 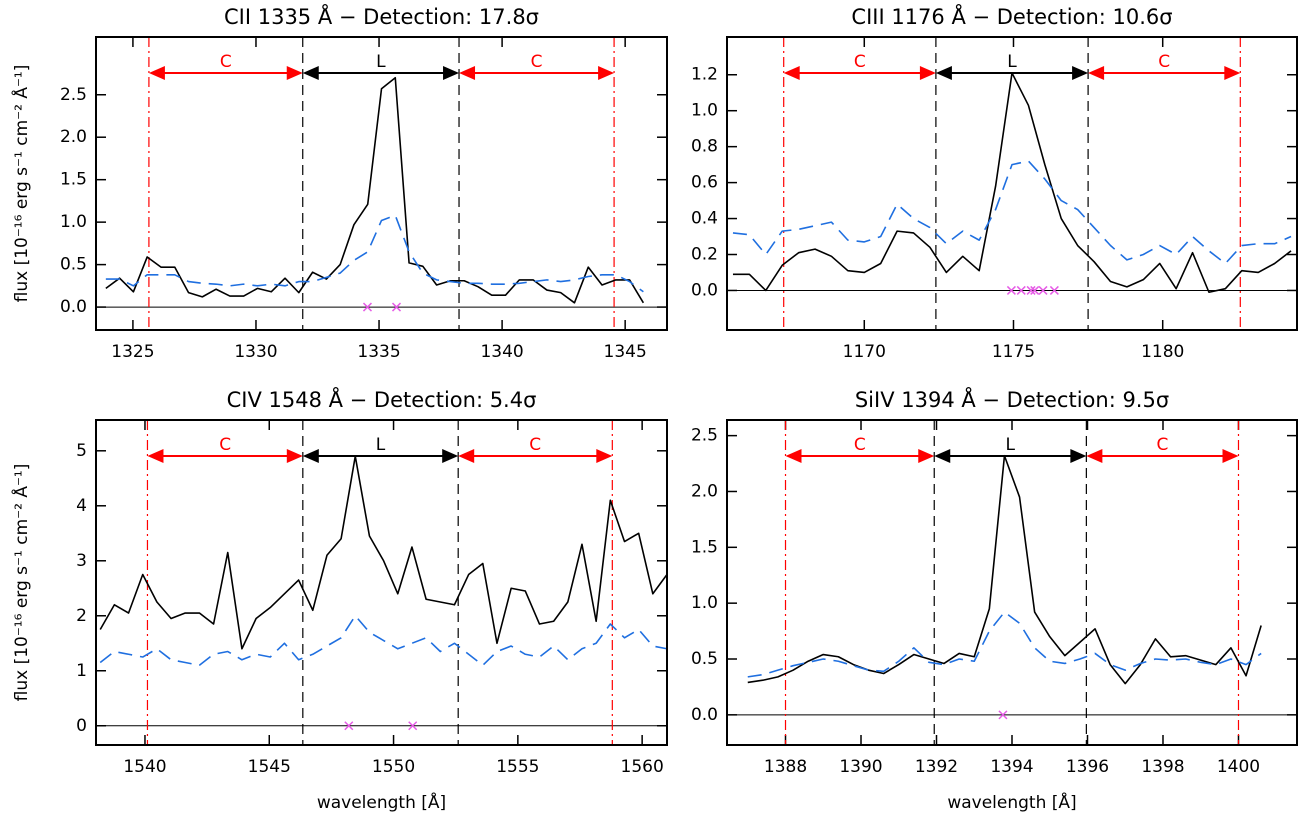 What do you see at coordinates (1238, 767) in the screenshot?
I see `x-tick-label: 1400` at bounding box center [1238, 767].